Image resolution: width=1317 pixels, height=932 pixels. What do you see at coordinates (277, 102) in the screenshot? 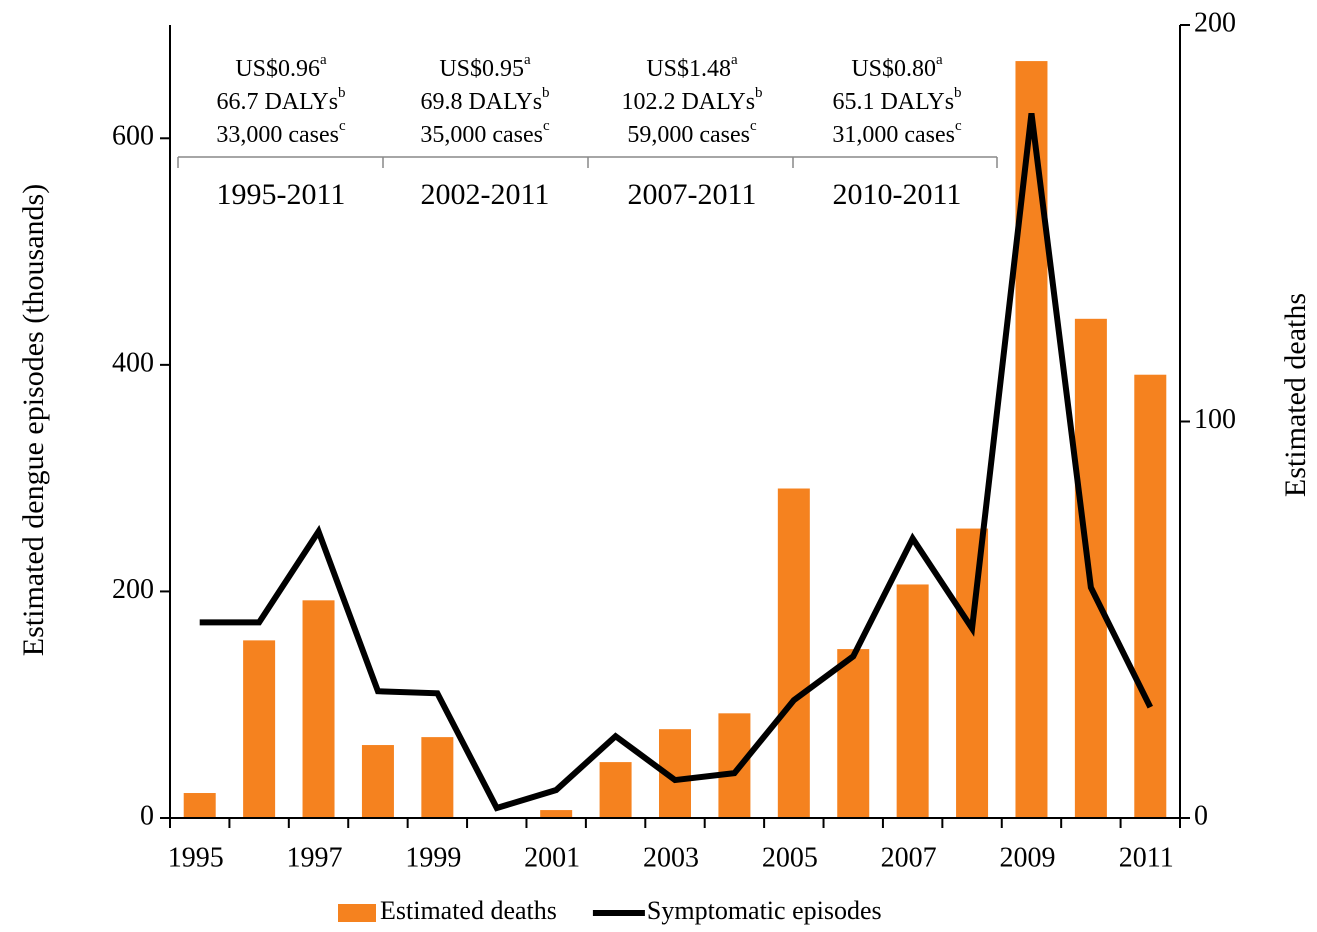
I see `annotation-text: 66.7 DALYs` at bounding box center [277, 102].